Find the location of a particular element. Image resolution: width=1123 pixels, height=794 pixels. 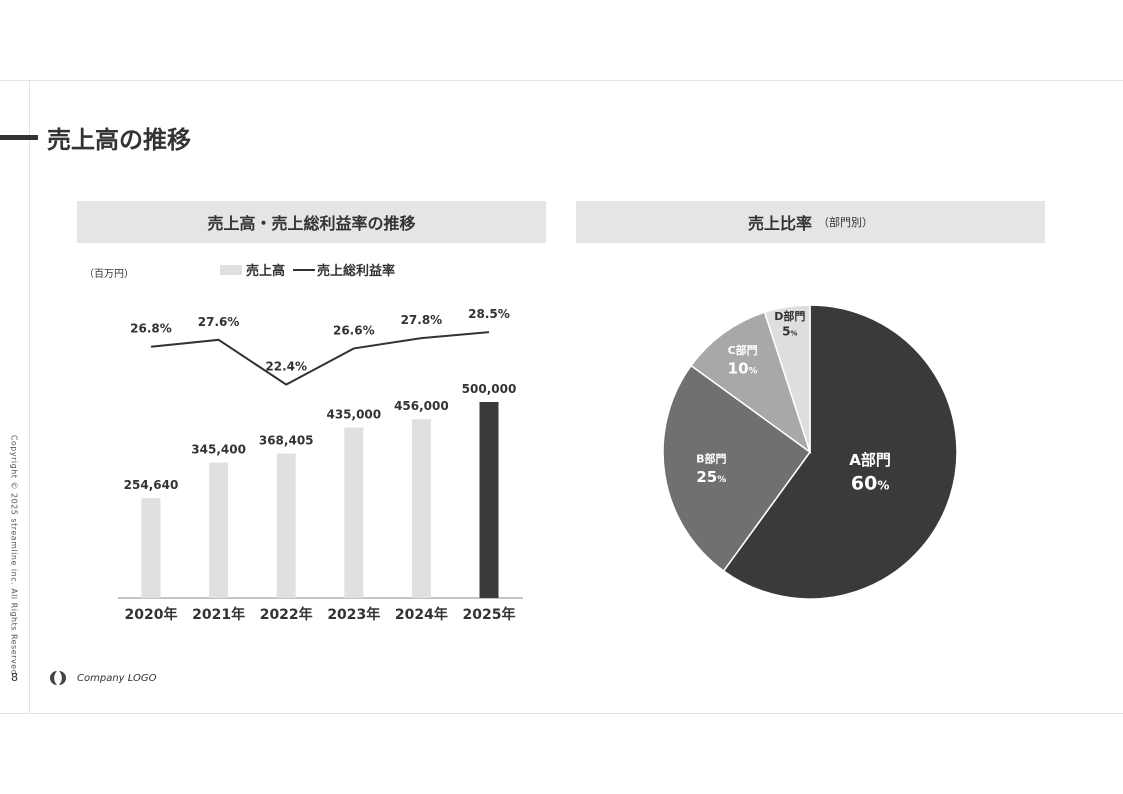

bar-value-label: 254,640 is located at coordinates (151, 485).